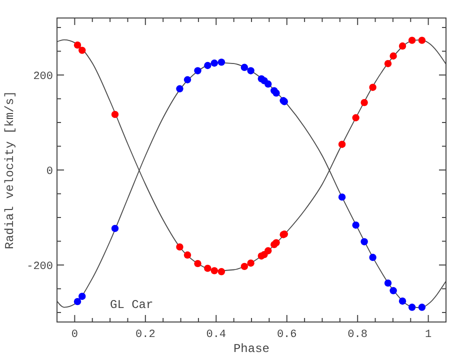 The height and width of the screenshot is (354, 463). What do you see at coordinates (132, 305) in the screenshot?
I see `annotation: GL Car` at bounding box center [132, 305].